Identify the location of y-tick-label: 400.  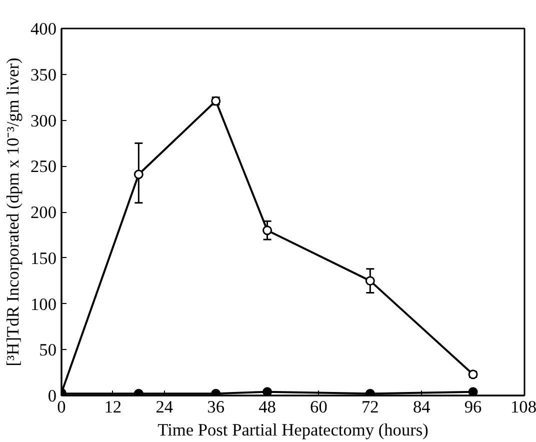
(43, 29).